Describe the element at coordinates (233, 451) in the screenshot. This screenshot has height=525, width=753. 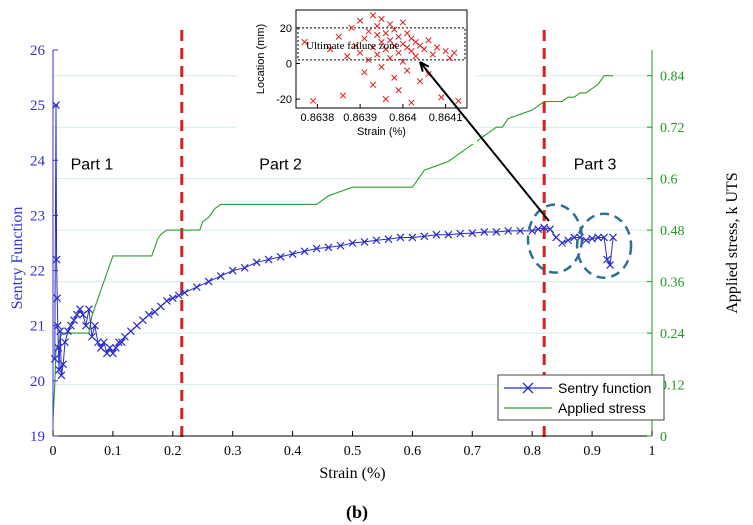
I see `x-tick-label: 0.3` at that location.